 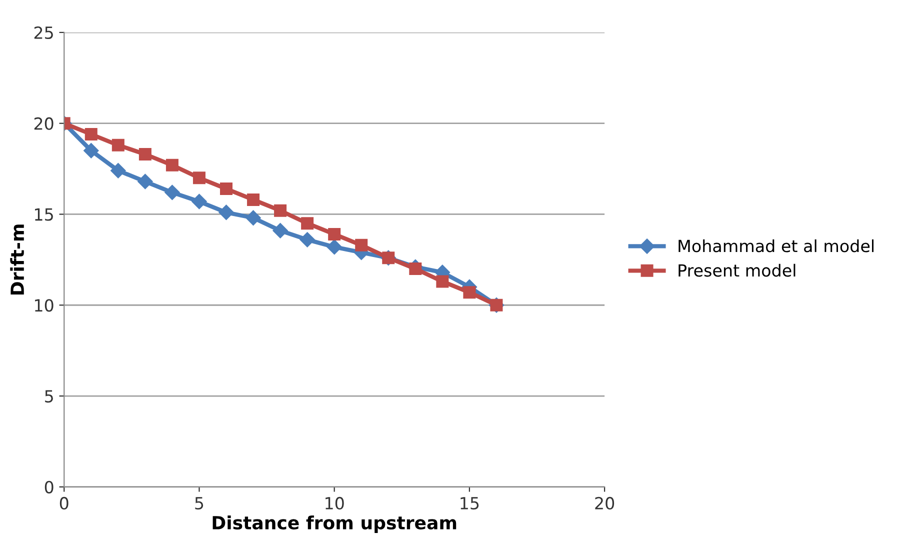 I want to click on legend-label: Mohammad et al model, so click(x=776, y=245).